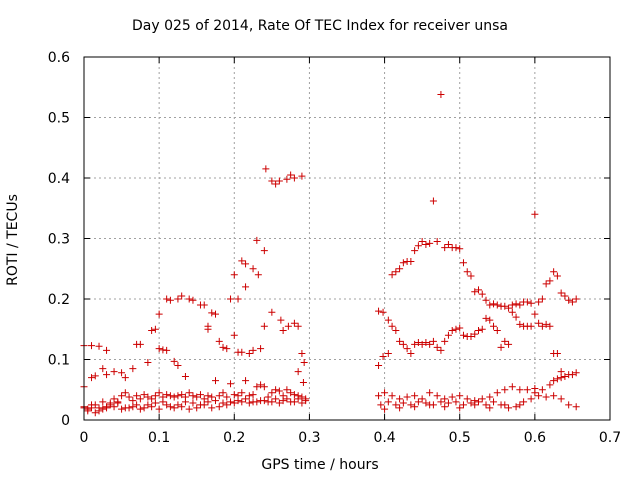  I want to click on x-tick-label: 0.7, so click(610, 438).